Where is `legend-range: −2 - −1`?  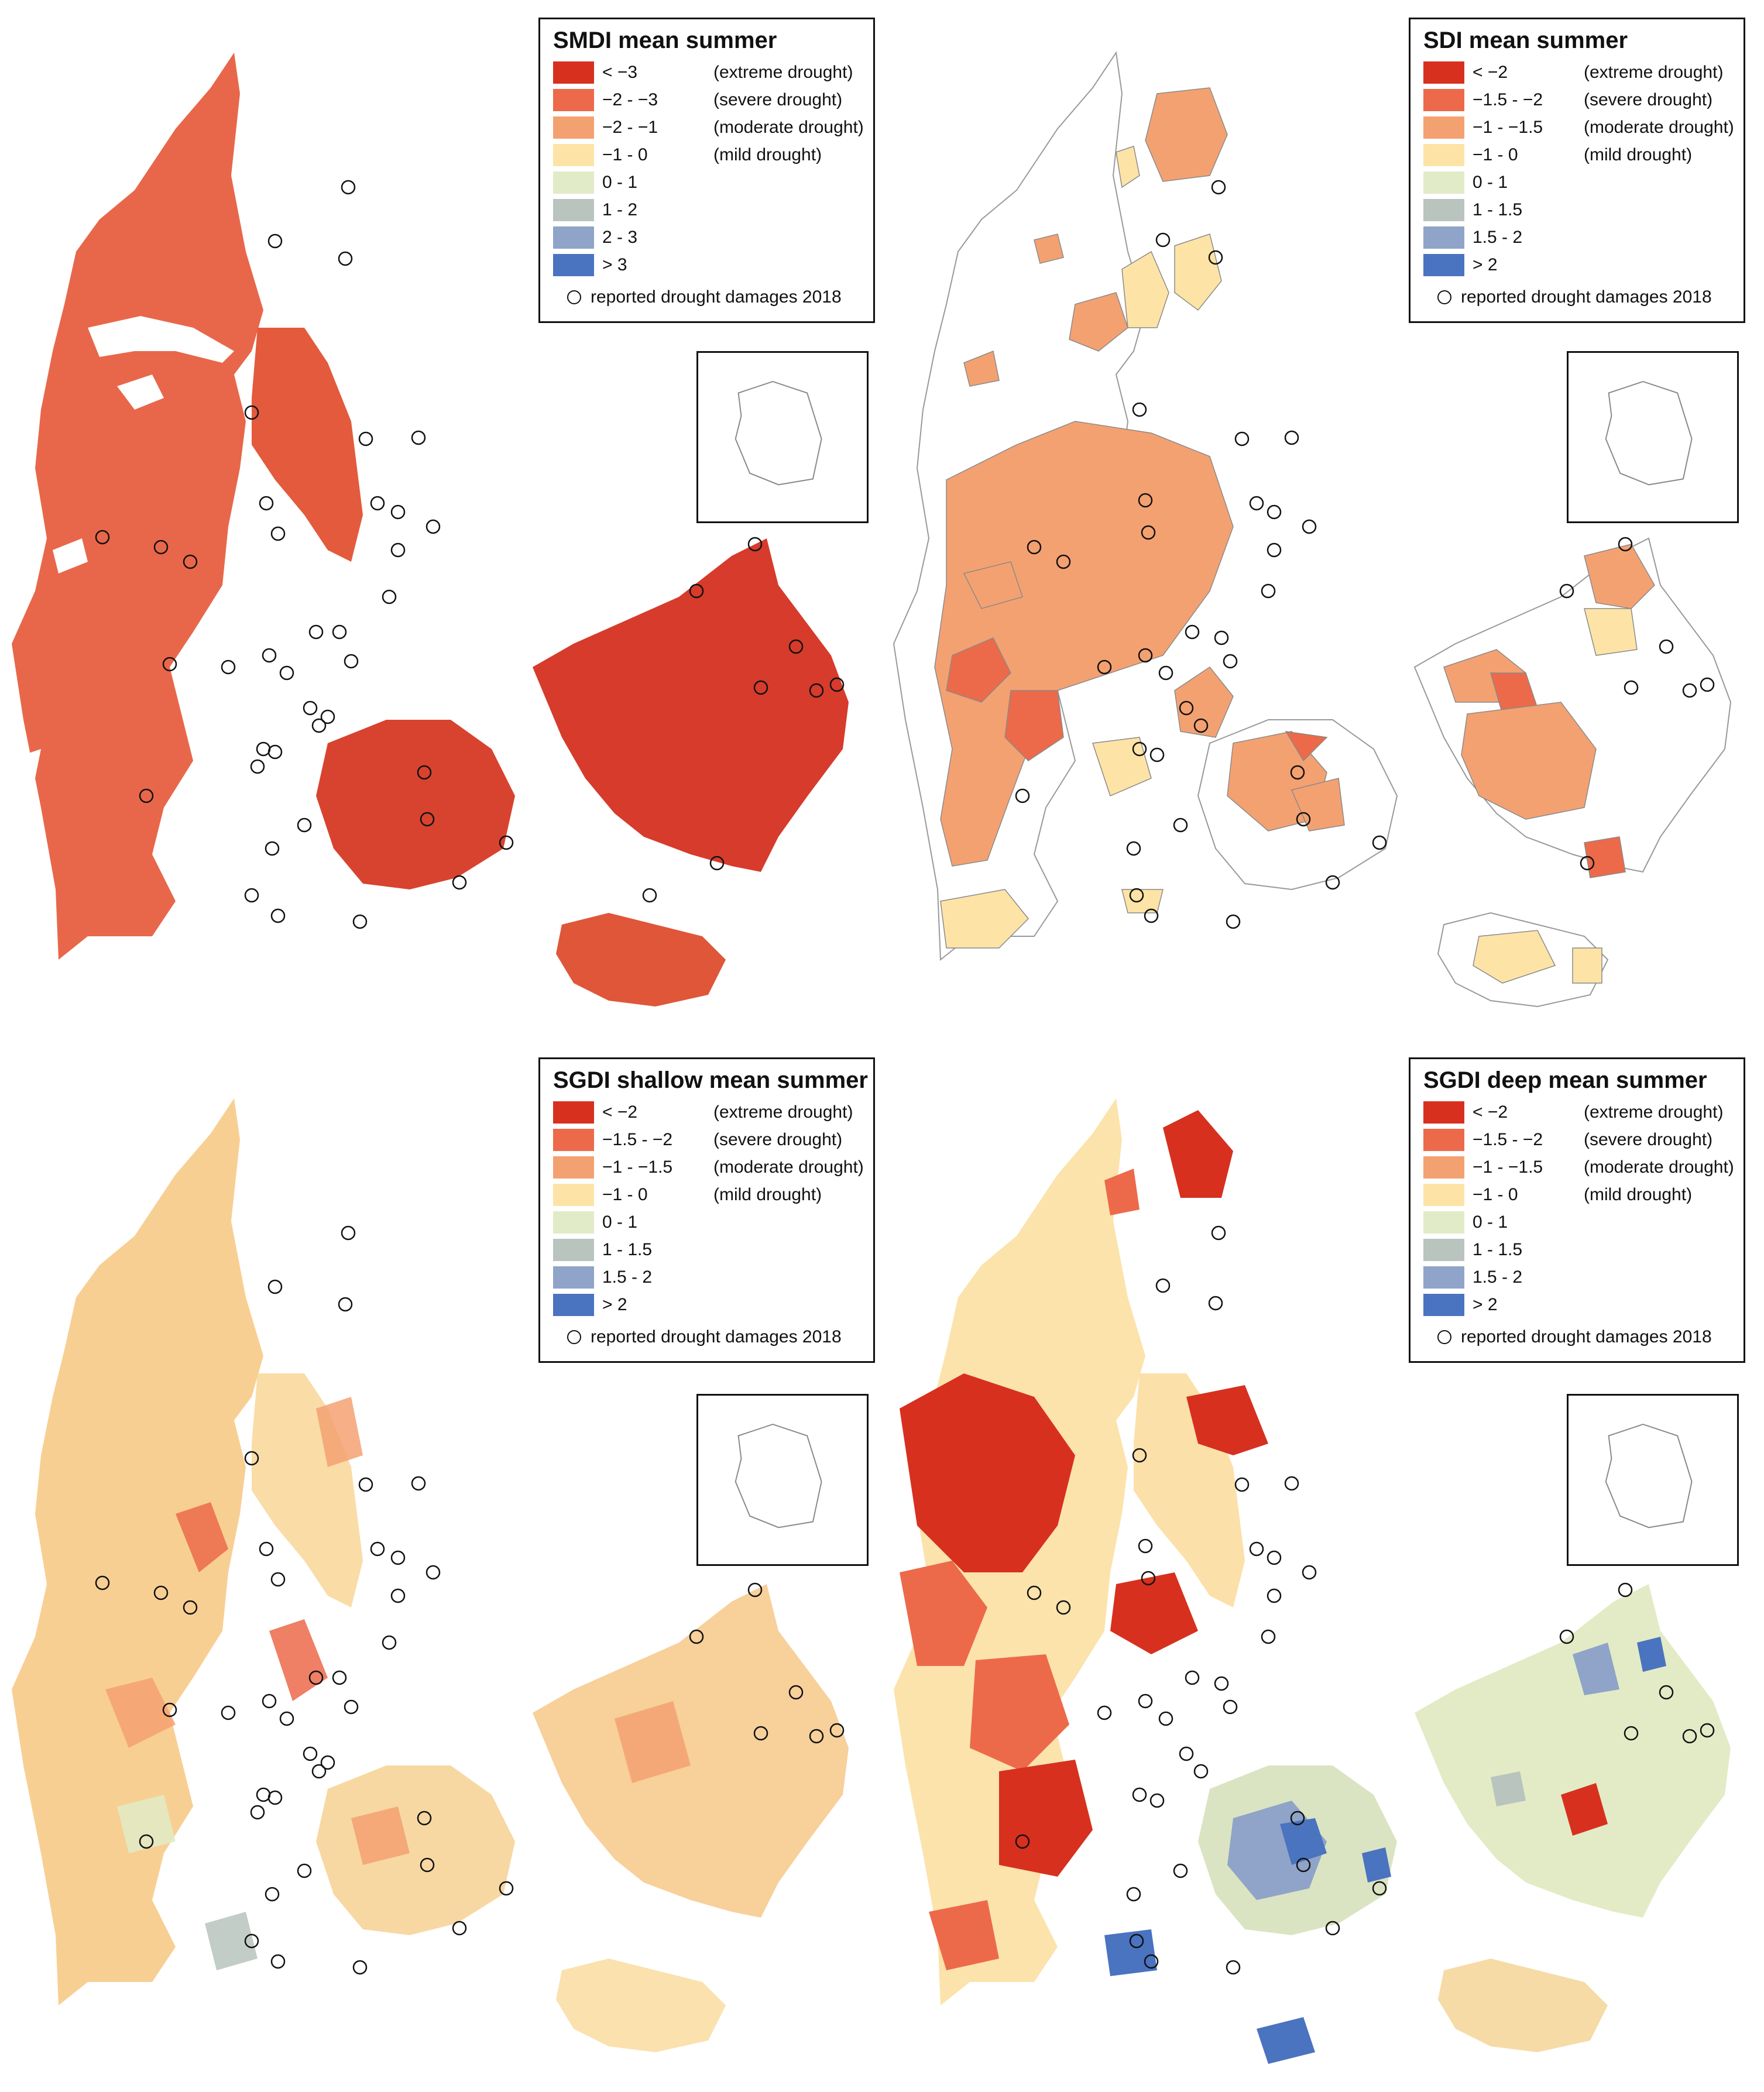
legend-range: −2 - −1 is located at coordinates (630, 127).